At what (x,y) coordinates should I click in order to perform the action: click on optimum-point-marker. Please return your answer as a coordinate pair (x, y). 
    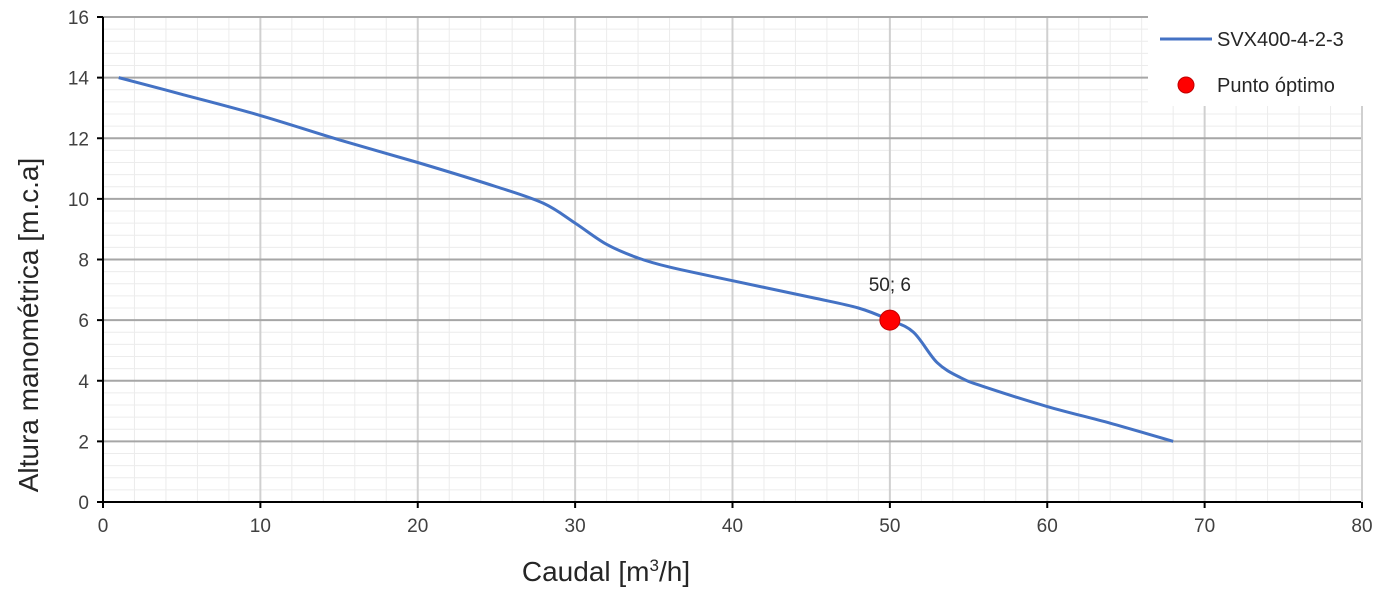
    Looking at the image, I should click on (890, 320).